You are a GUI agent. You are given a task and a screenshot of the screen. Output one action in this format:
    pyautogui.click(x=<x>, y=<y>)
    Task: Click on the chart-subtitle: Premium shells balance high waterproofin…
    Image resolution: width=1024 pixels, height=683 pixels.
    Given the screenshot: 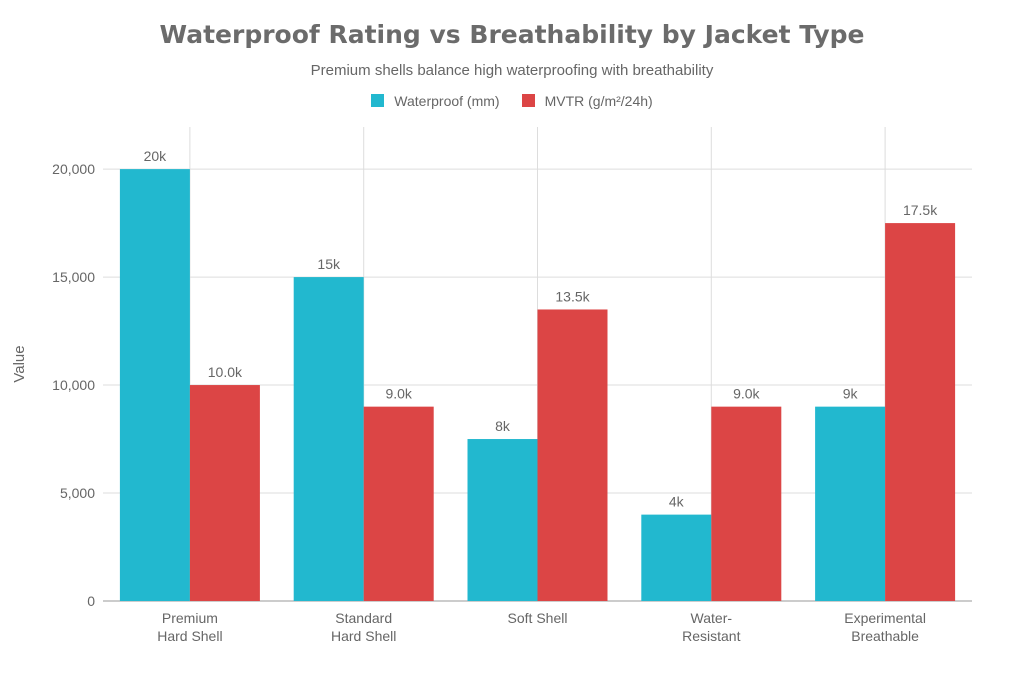 What is the action you would take?
    pyautogui.click(x=512, y=70)
    